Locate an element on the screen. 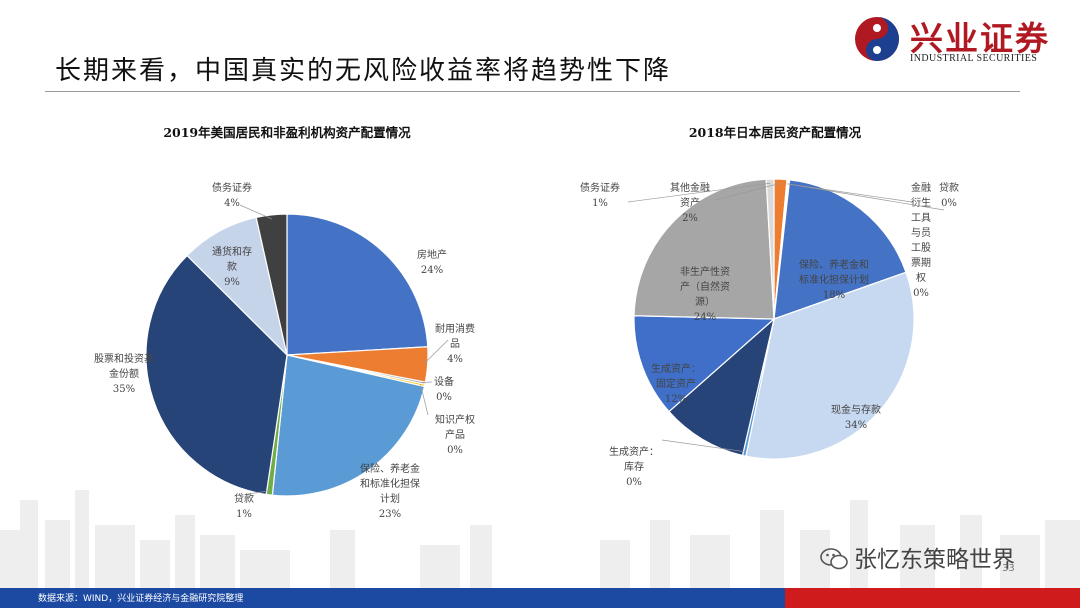 The height and width of the screenshot is (608, 1080). logo-mark-icon is located at coordinates (877, 39).